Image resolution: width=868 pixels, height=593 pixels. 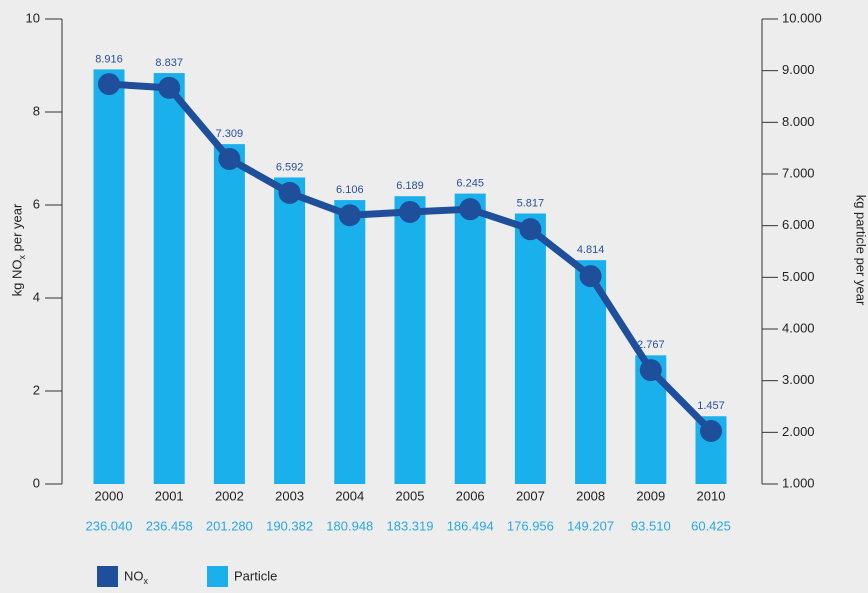 What do you see at coordinates (255, 575) in the screenshot?
I see `legend-label: Particle` at bounding box center [255, 575].